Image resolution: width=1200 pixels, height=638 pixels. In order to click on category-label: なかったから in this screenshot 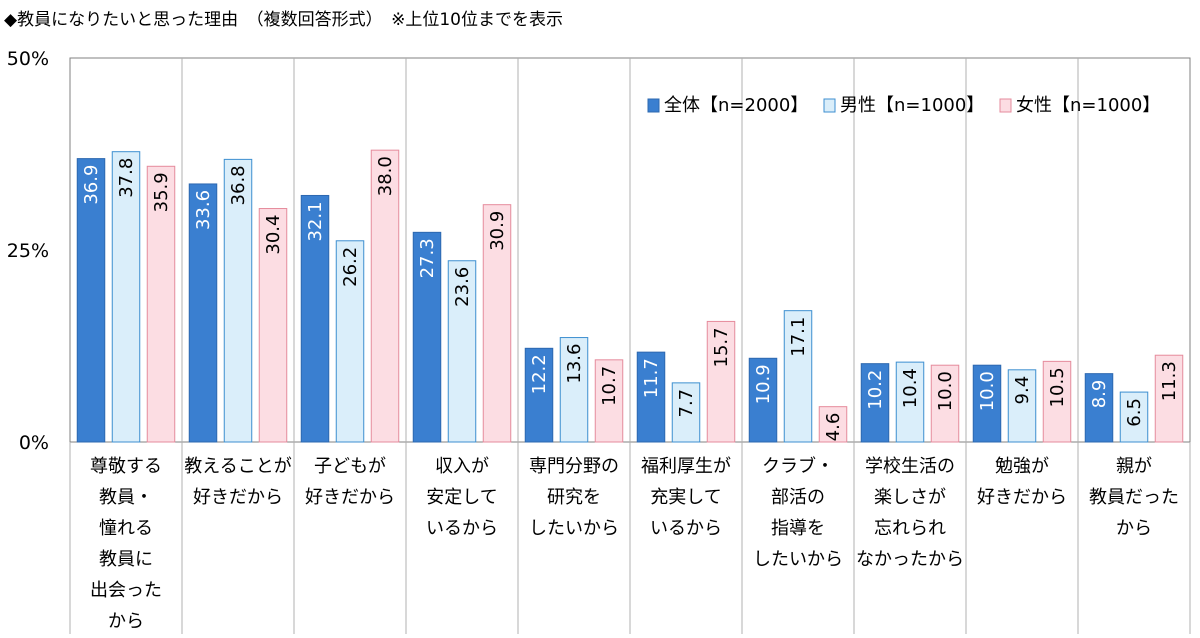, I will do `click(910, 559)`.